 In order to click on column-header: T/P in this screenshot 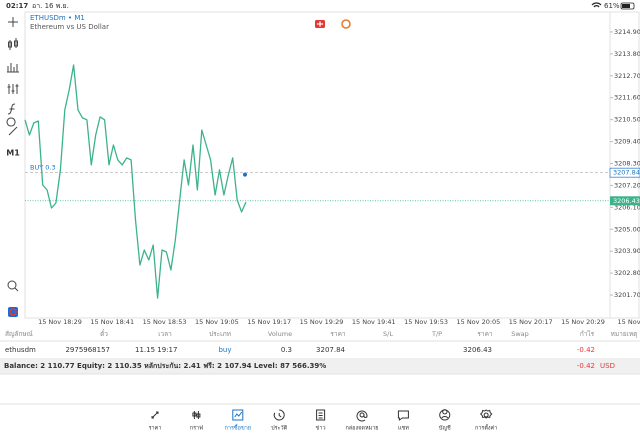, I will do `click(436, 334)`.